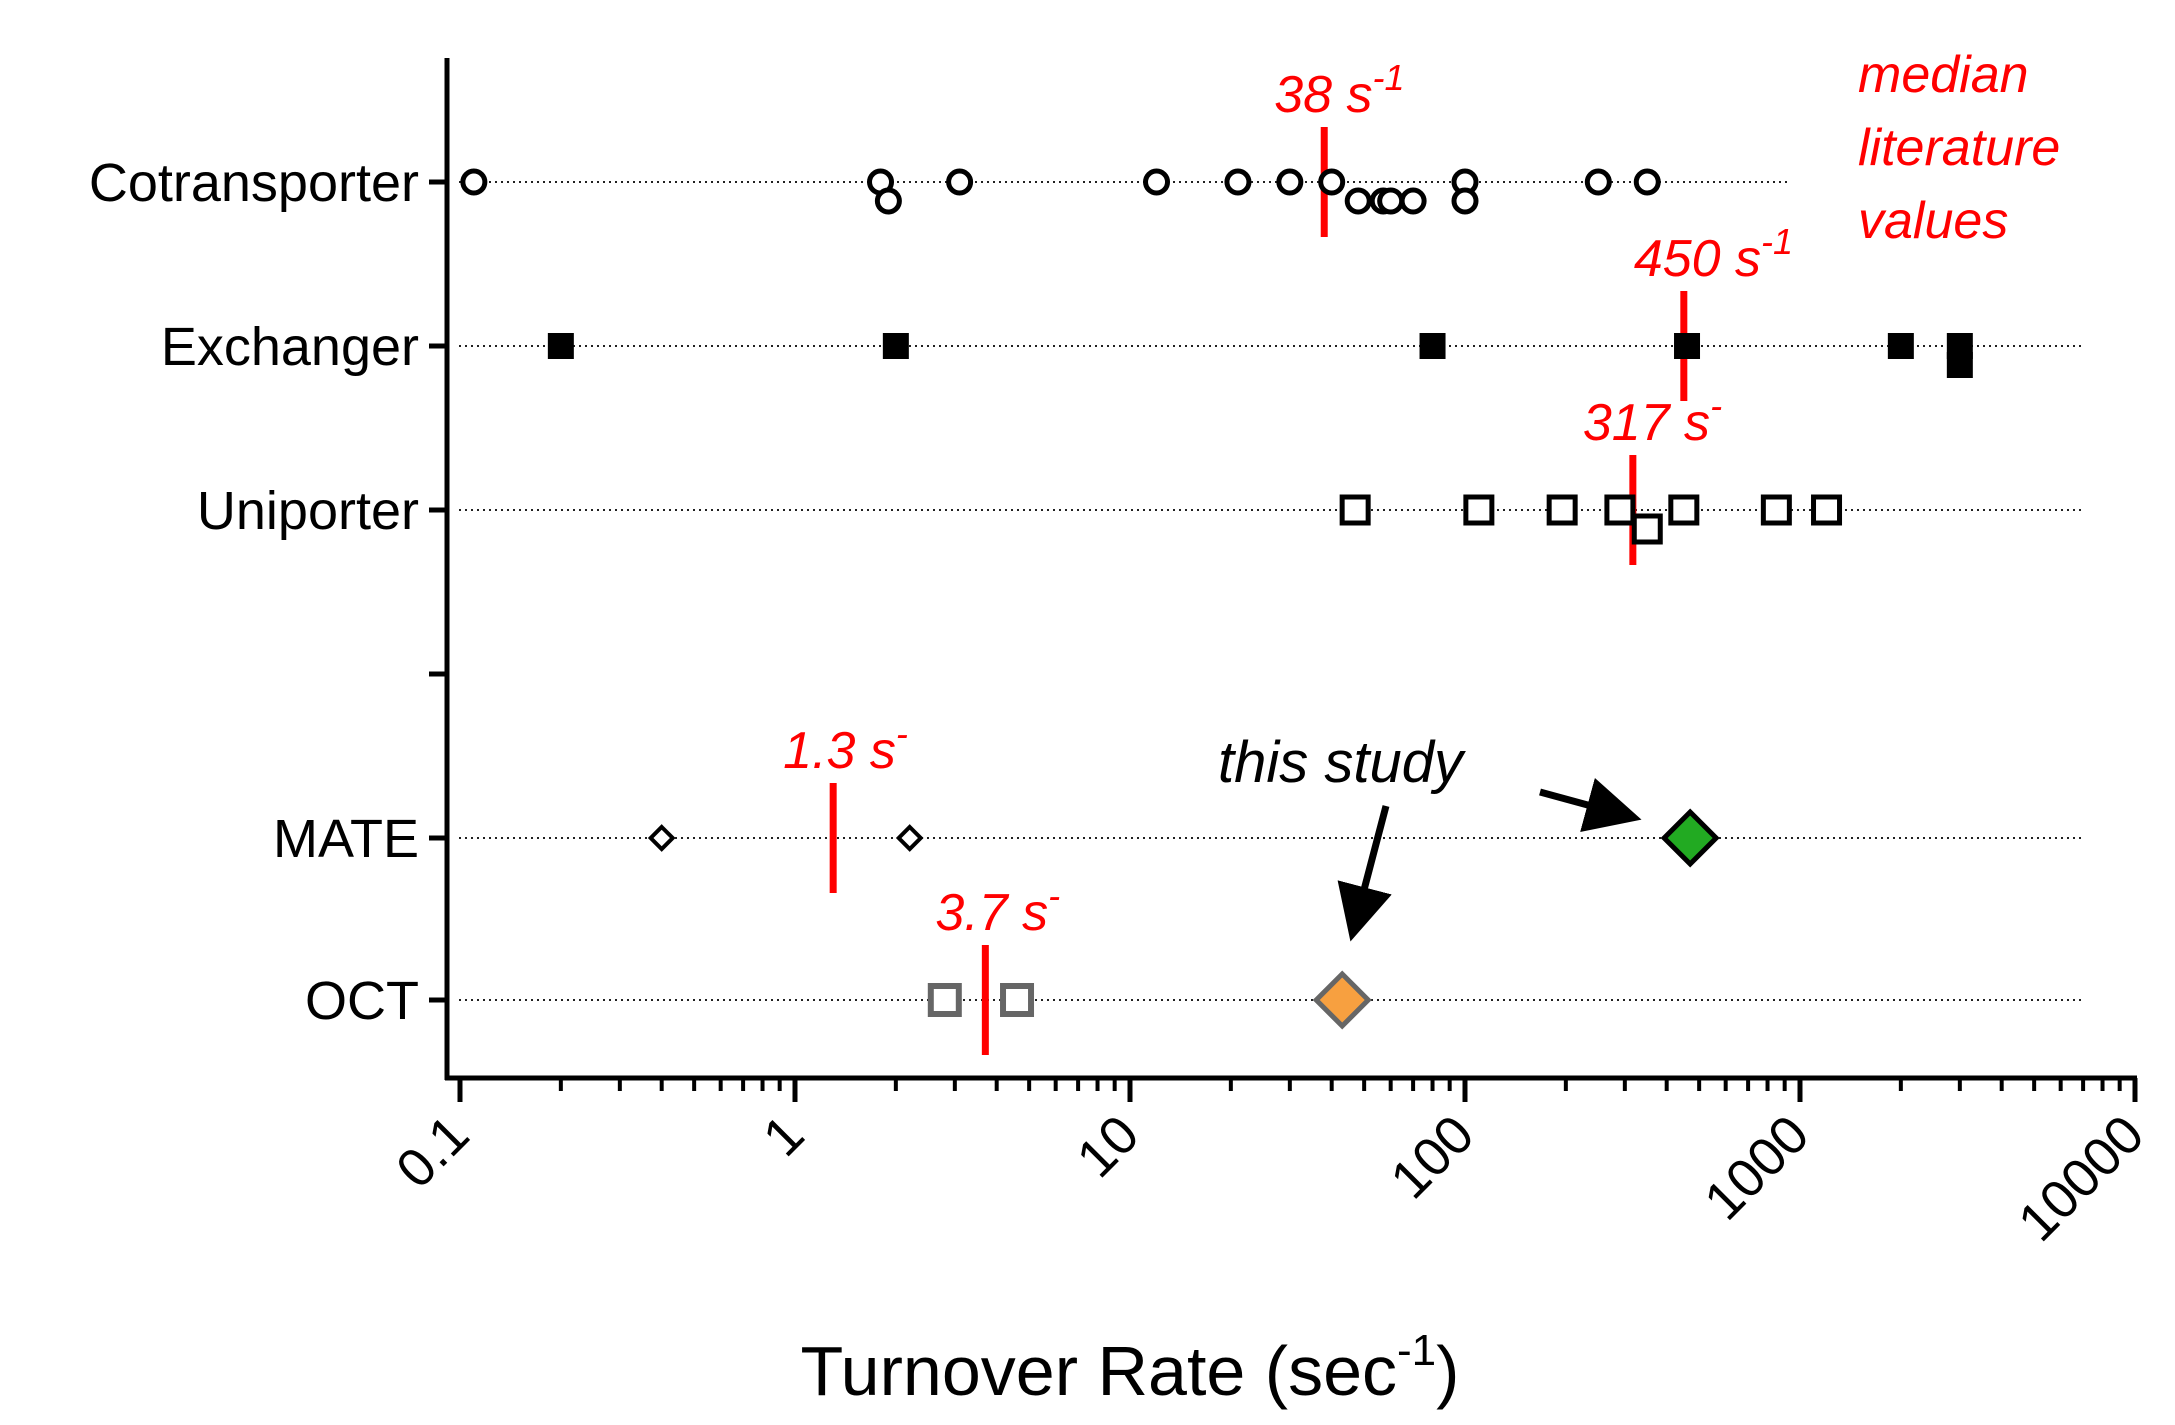 This screenshot has width=2175, height=1425. Describe the element at coordinates (997, 908) in the screenshot. I see `median-label-oct: 3.7 s-` at that location.